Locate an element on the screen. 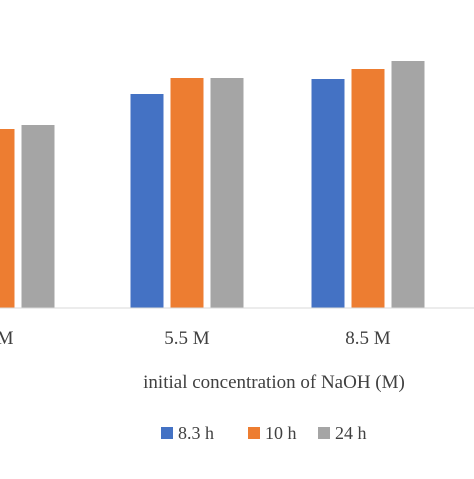  legend-label-0: 8.3 h is located at coordinates (196, 433).